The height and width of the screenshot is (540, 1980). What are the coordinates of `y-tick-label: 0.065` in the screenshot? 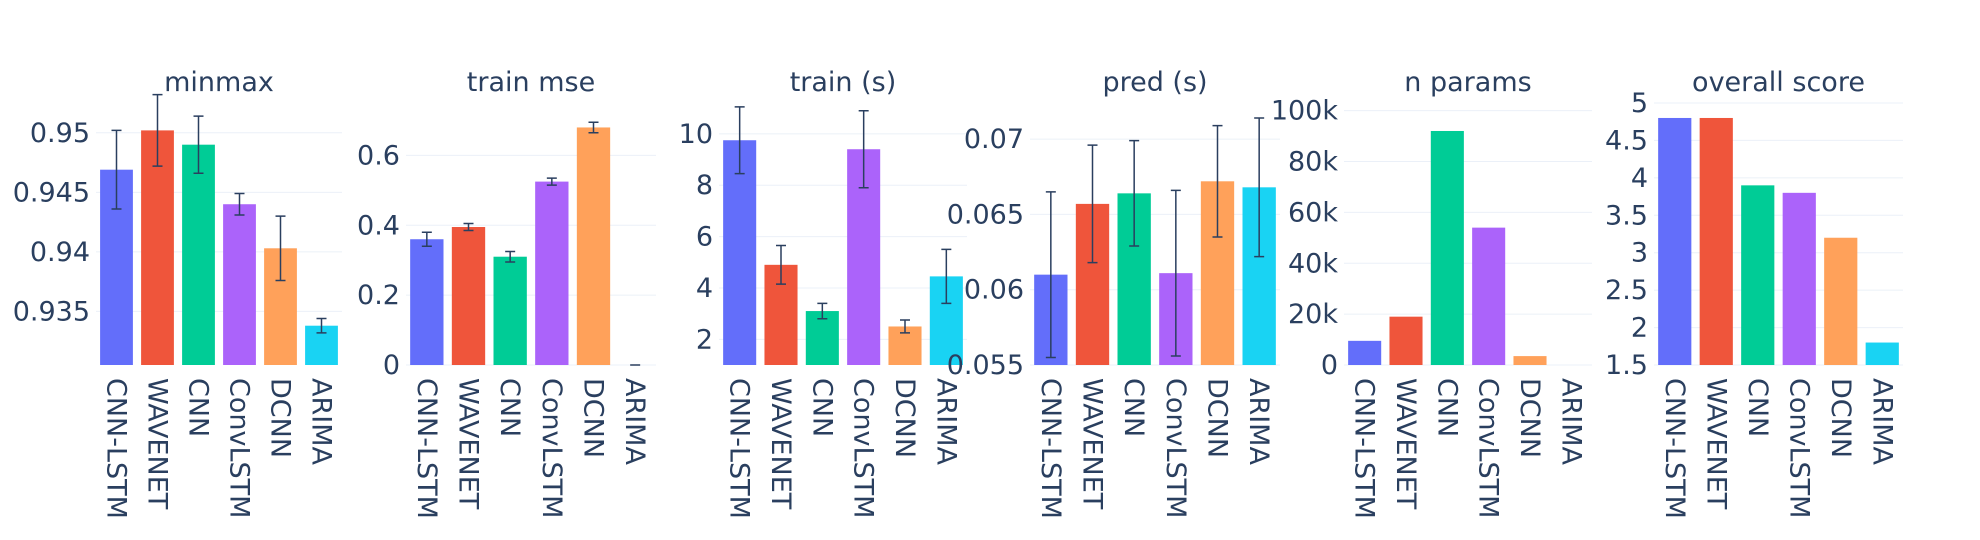 It's located at (985, 214).